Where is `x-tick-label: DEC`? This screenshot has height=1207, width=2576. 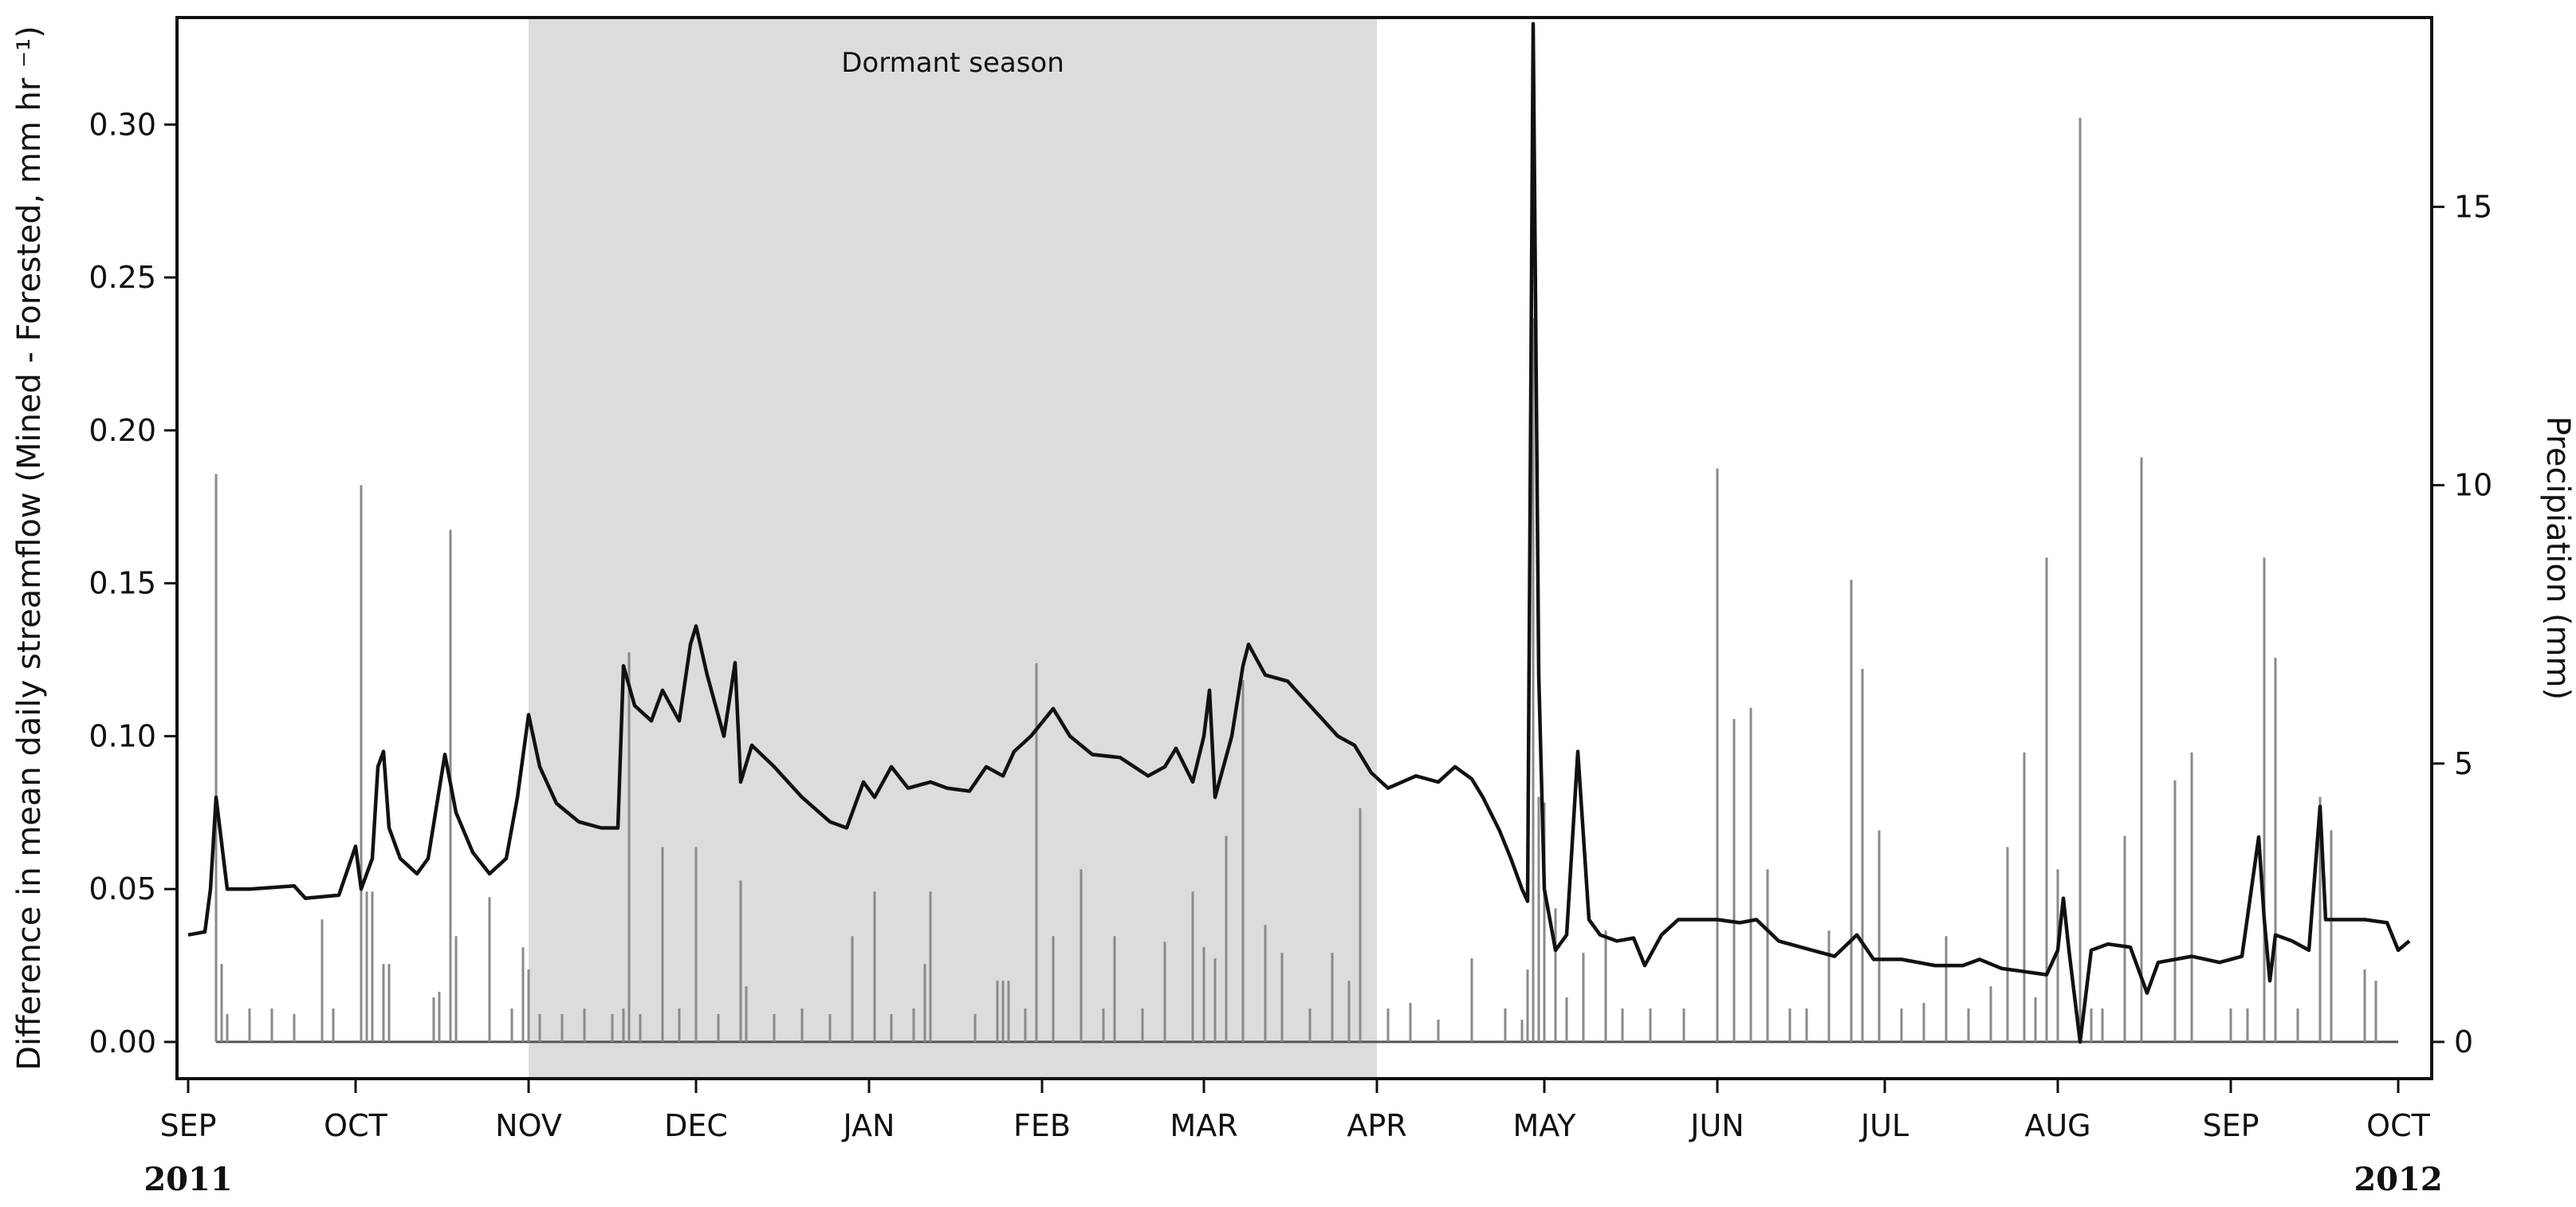 x-tick-label: DEC is located at coordinates (696, 1125).